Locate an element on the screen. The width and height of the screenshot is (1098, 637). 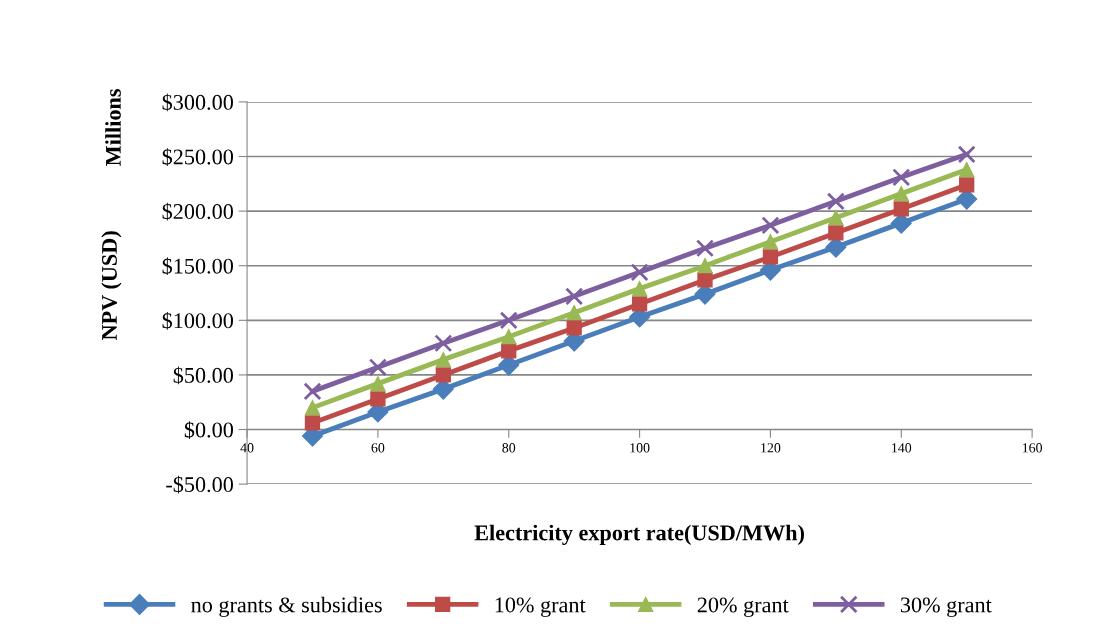
x-tick-label: 160 is located at coordinates (1032, 448).